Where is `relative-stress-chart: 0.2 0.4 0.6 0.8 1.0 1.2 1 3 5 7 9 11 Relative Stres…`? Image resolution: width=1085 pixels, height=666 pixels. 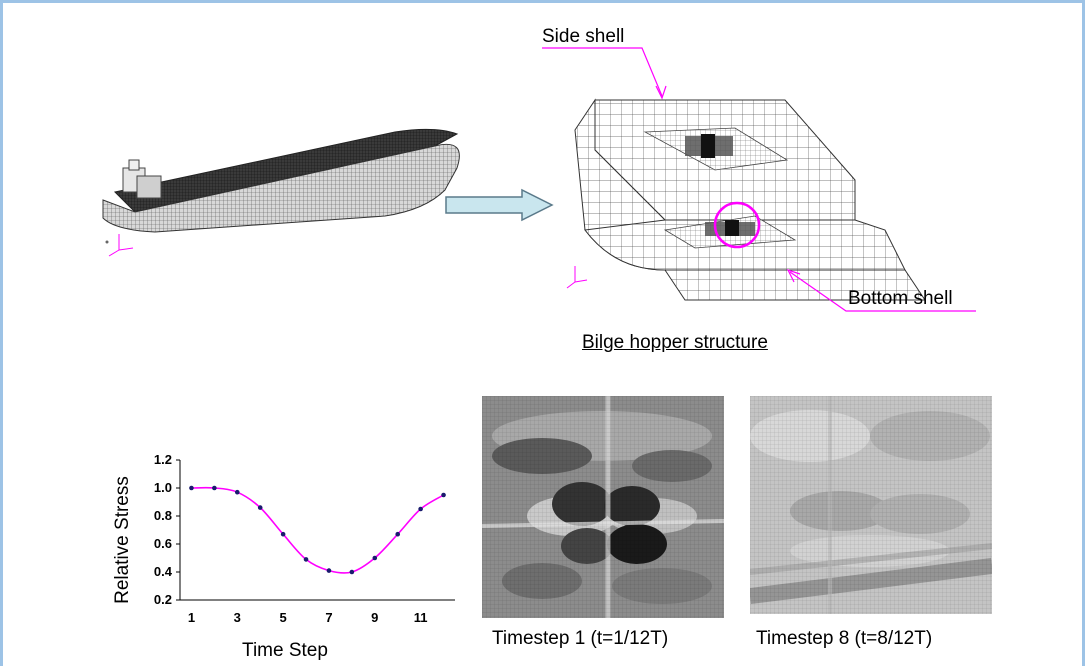 relative-stress-chart: 0.2 0.4 0.6 0.8 1.0 1.2 1 3 5 7 9 11 Relative Stres… is located at coordinates (283, 556).